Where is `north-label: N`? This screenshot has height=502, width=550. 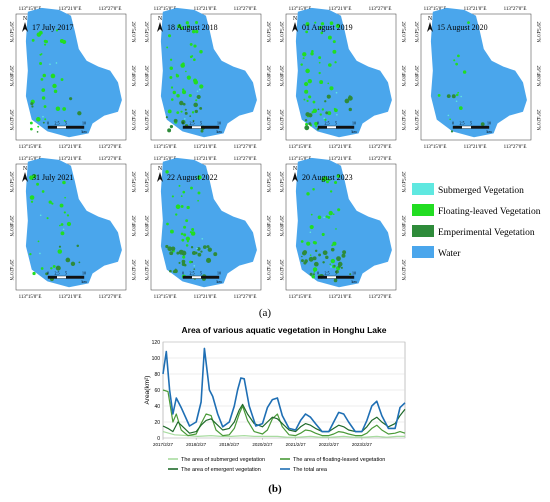 north-label: N is located at coordinates (160, 19).